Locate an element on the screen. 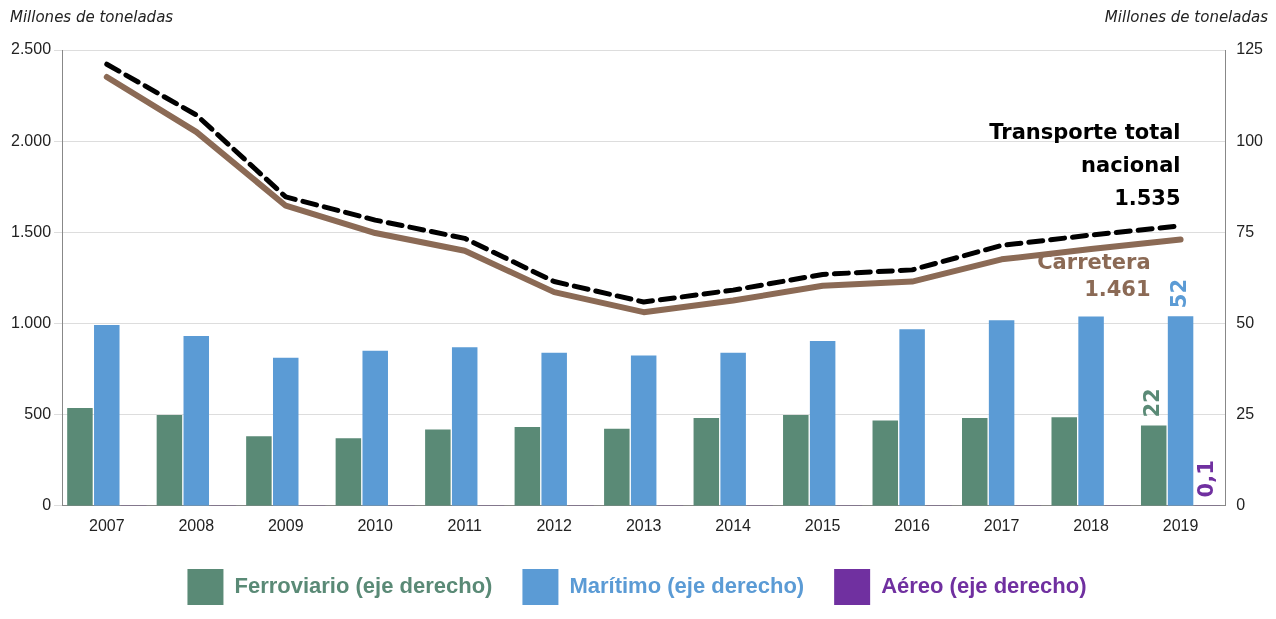 This screenshot has width=1276, height=619. legend-label: Ferroviario (eje derecho) is located at coordinates (363, 586).